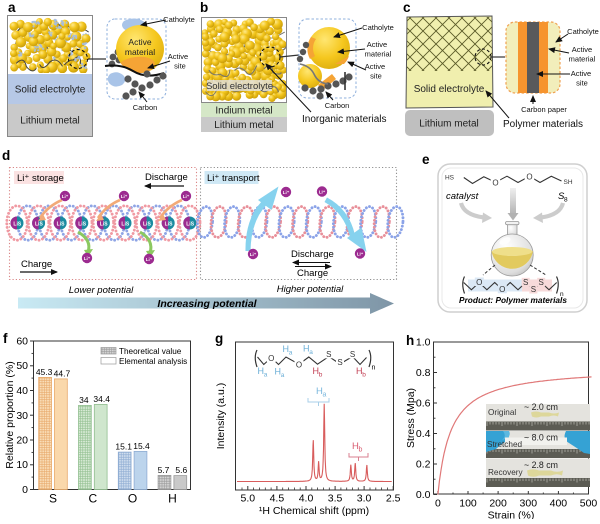 This screenshot has width=600, height=524. Describe the element at coordinates (123, 447) in the screenshot. I see `svg-text: 15.1` at that location.